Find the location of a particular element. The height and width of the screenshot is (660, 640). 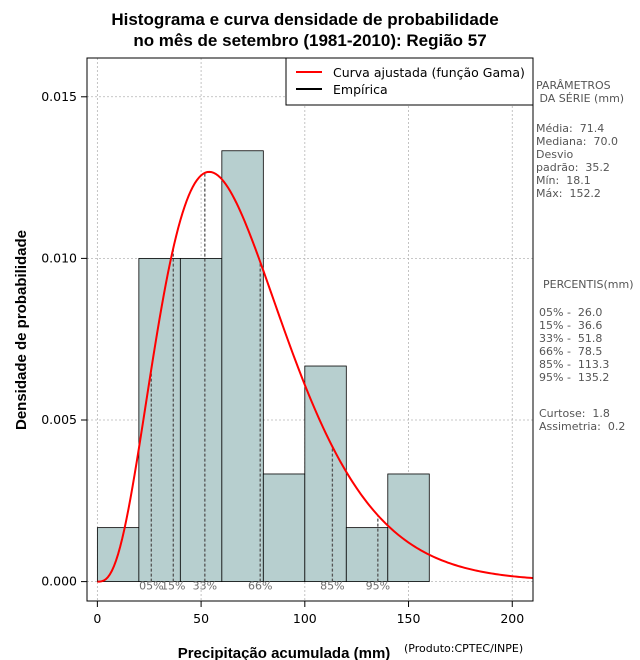

x-tick-label: 100 is located at coordinates (305, 618).